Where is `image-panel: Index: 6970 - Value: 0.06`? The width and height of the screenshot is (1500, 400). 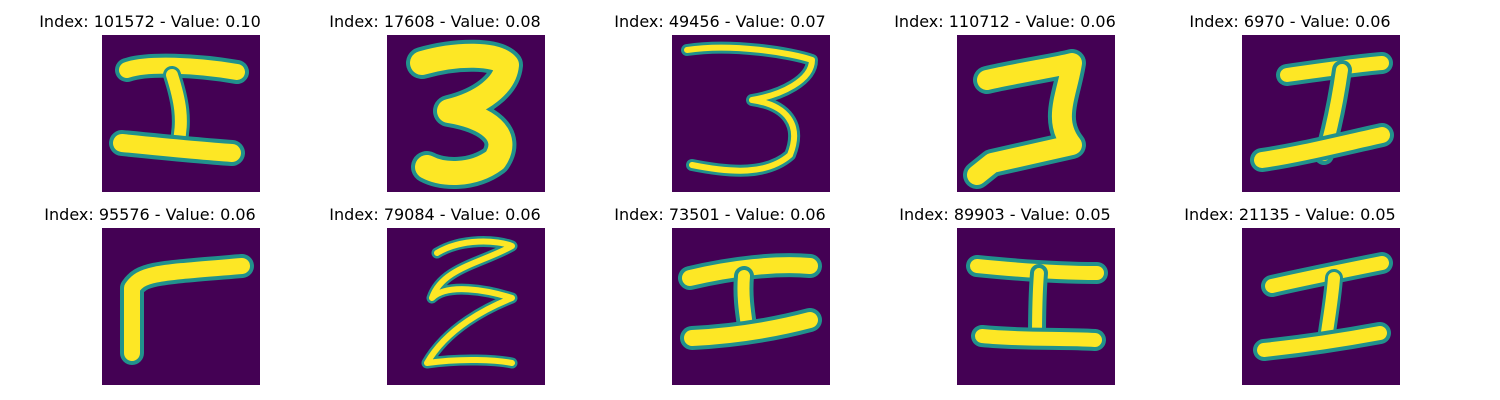
image-panel: Index: 6970 - Value: 0.06 is located at coordinates (1290, 95).